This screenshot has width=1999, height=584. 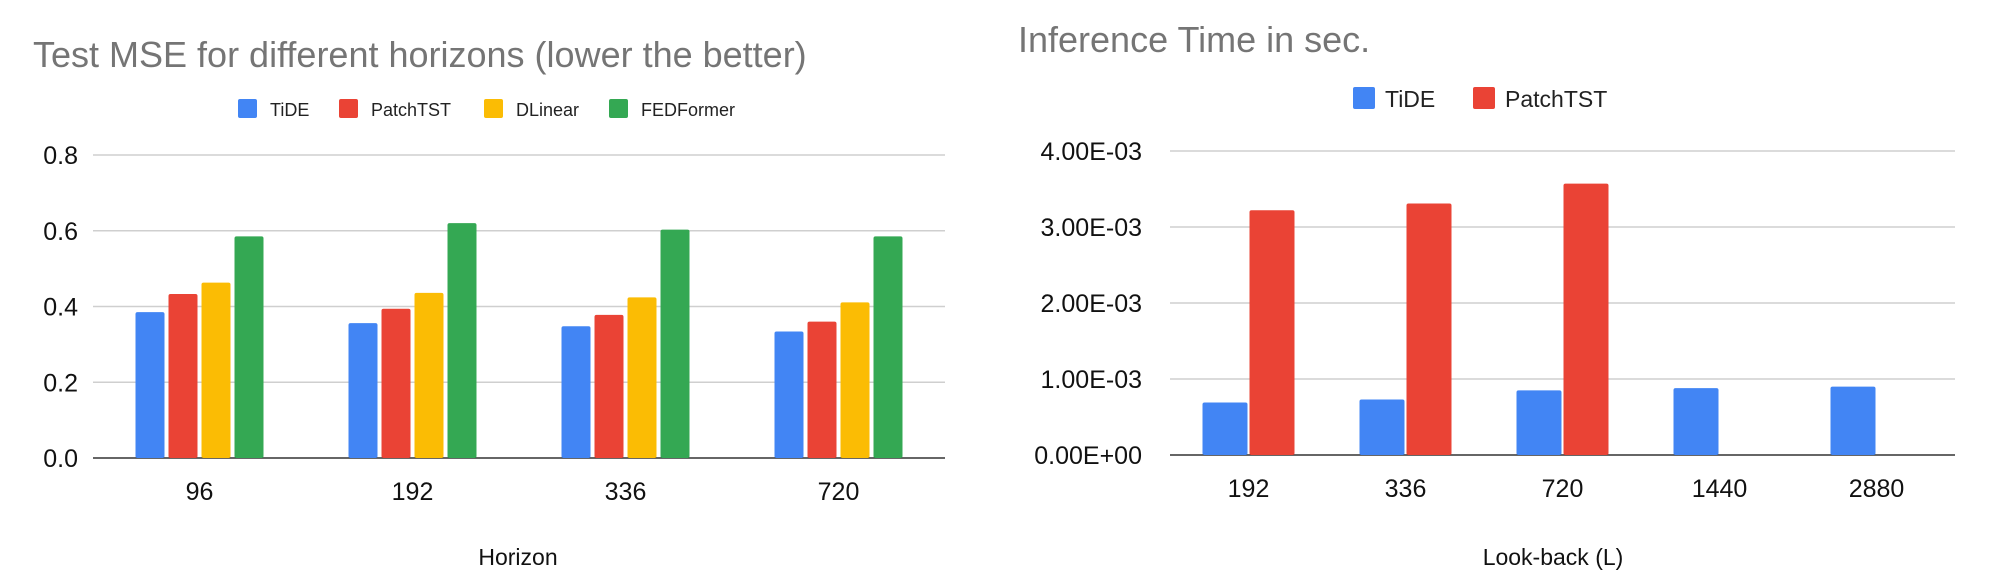 What do you see at coordinates (289, 110) in the screenshot?
I see `legend-label-tide: TiDE` at bounding box center [289, 110].